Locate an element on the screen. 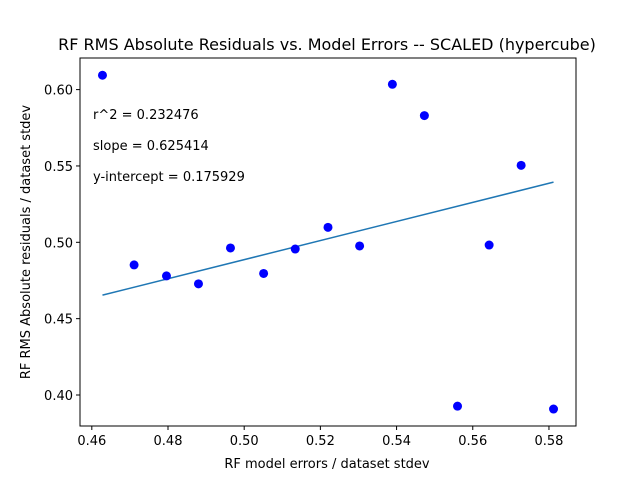 Image resolution: width=640 pixels, height=480 pixels. x-tick-label: 0.56 is located at coordinates (472, 441).